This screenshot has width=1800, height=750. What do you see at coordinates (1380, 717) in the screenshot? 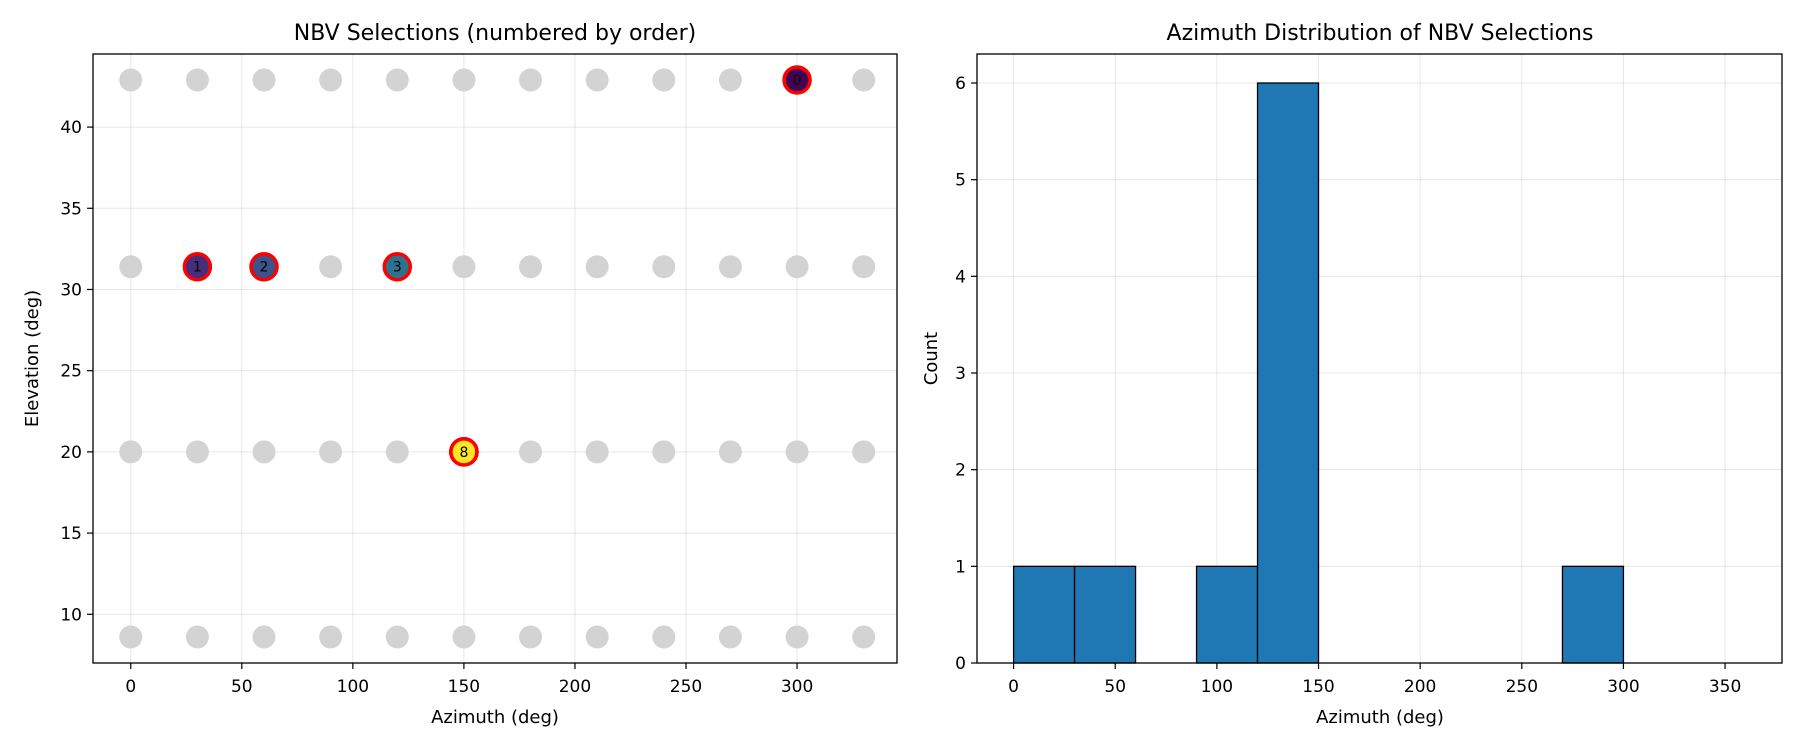
I see `histogram-xlabel: Azimuth (deg)` at bounding box center [1380, 717].